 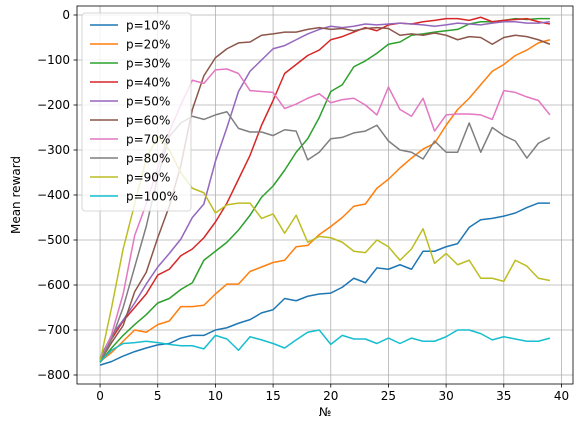 What do you see at coordinates (148, 121) in the screenshot?
I see `legend-label: p=60%` at bounding box center [148, 121].